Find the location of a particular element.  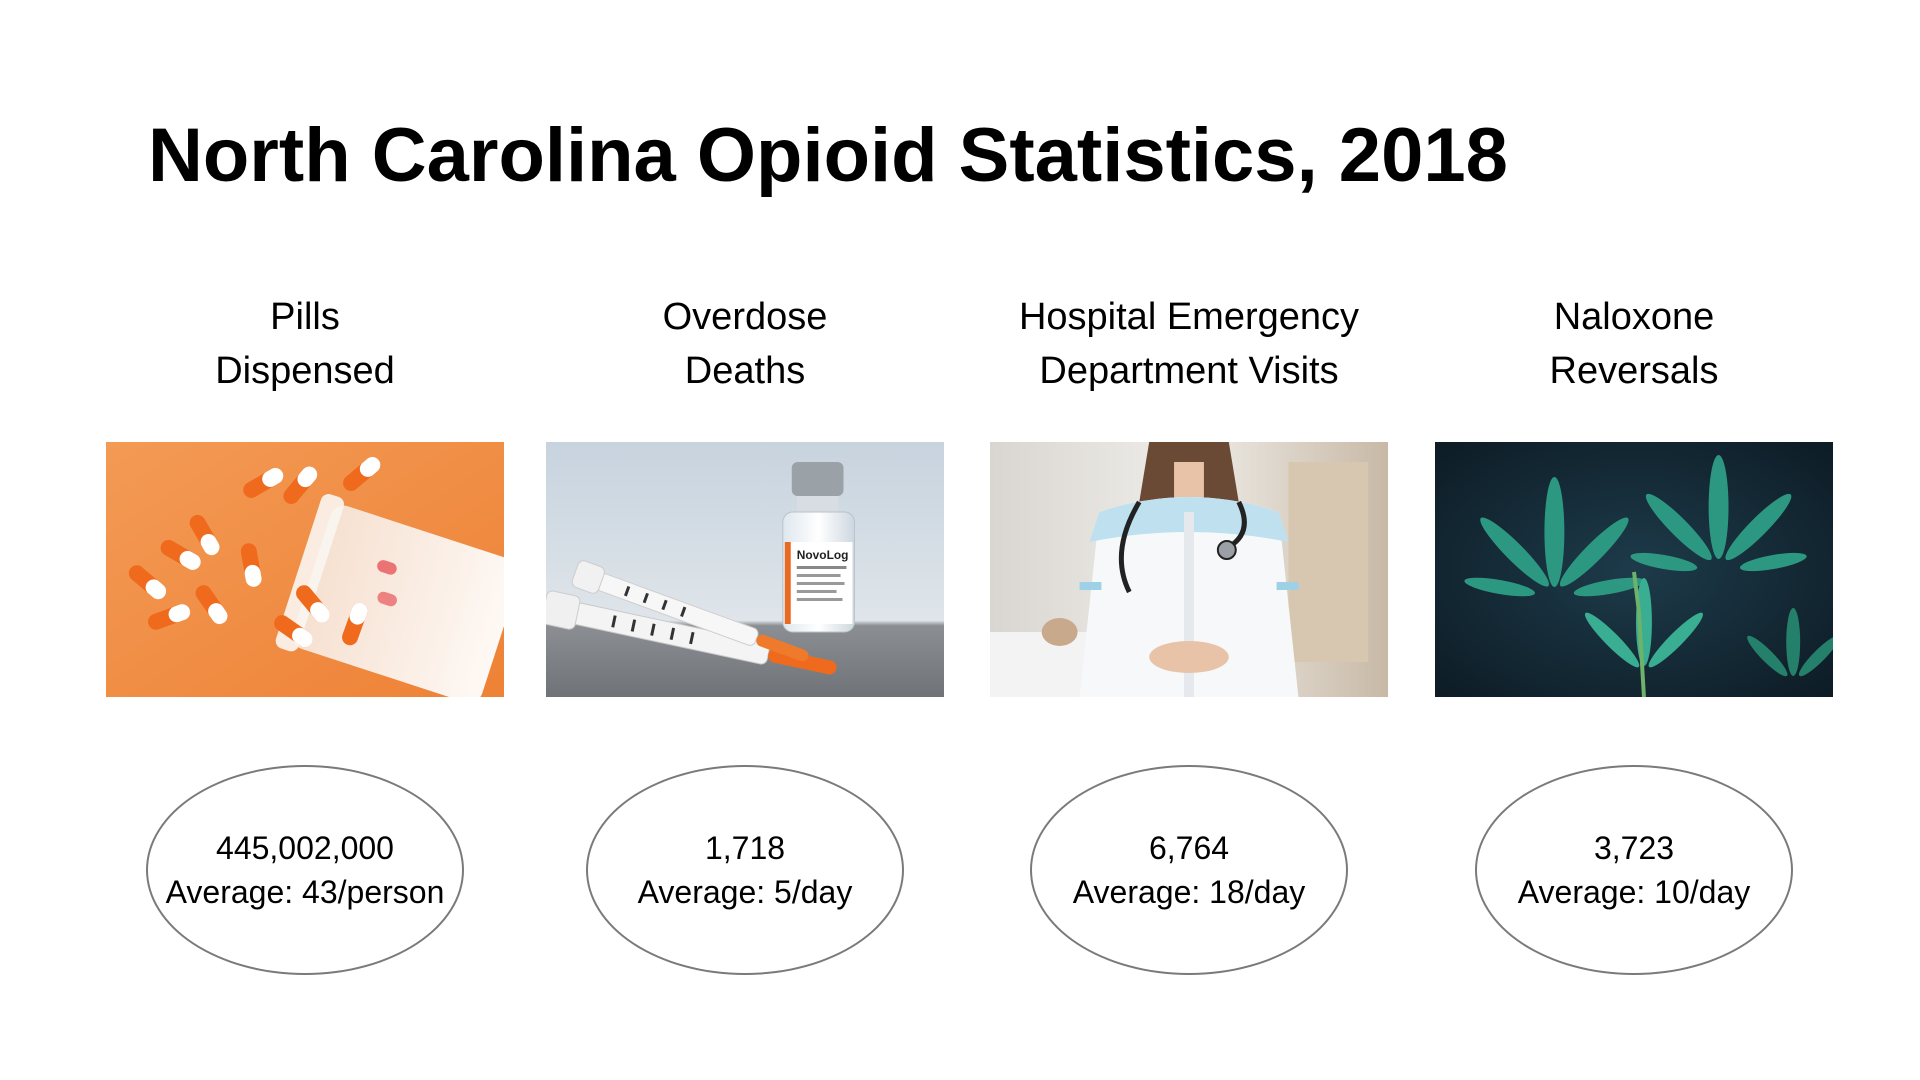

stat-ellipse: 6,764 Average: 18/day is located at coordinates (1189, 870).